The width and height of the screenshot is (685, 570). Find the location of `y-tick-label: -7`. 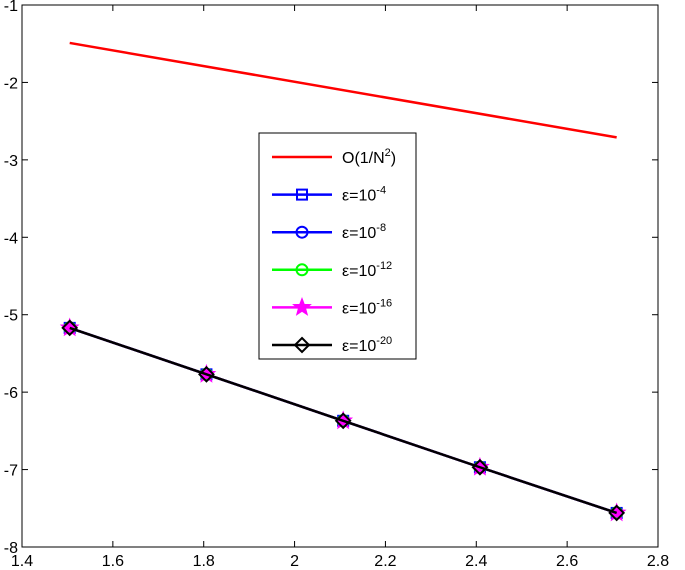

y-tick-label: -7 is located at coordinates (11, 471).